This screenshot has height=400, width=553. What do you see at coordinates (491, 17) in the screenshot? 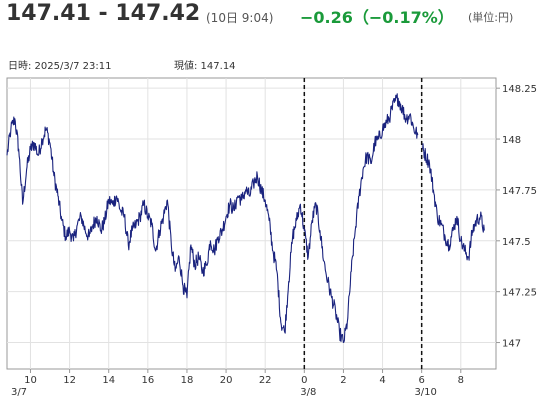
I see `unit-label: (単位:円)` at bounding box center [491, 17].